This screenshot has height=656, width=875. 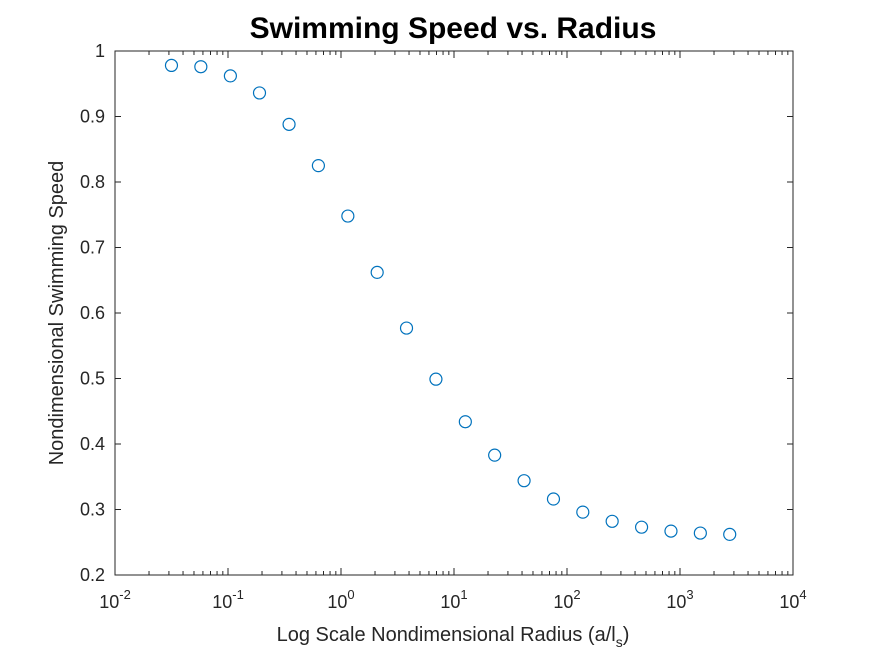 I want to click on x-tick-label: 10⁻¹, so click(x=228, y=599).